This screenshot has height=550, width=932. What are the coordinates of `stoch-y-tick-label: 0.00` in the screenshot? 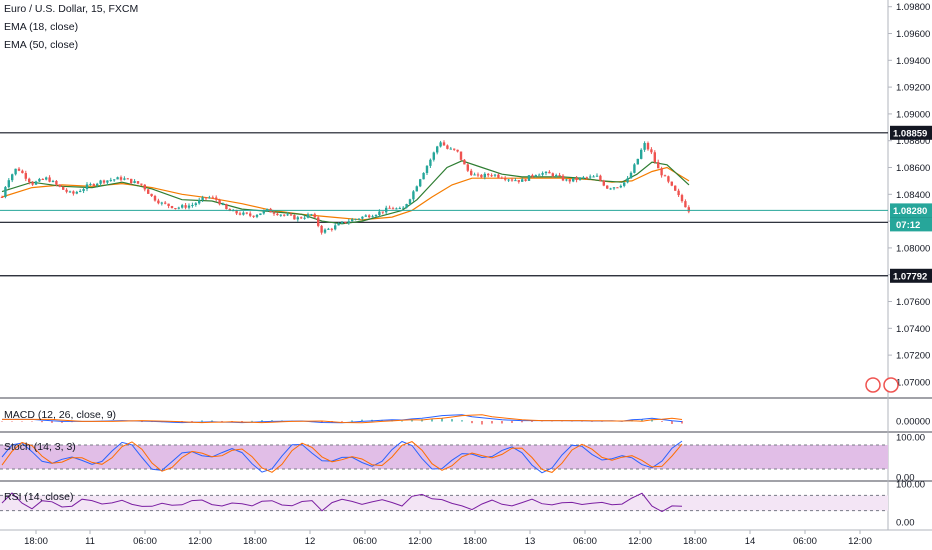 It's located at (905, 478).